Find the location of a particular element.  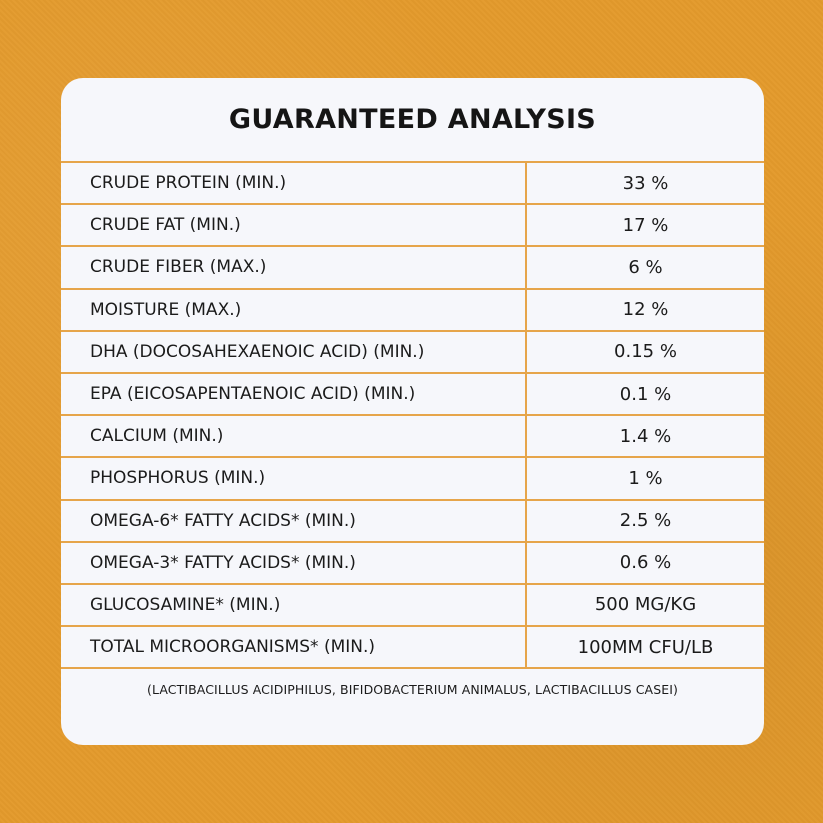

nutrient-value: 17 % is located at coordinates (645, 225).